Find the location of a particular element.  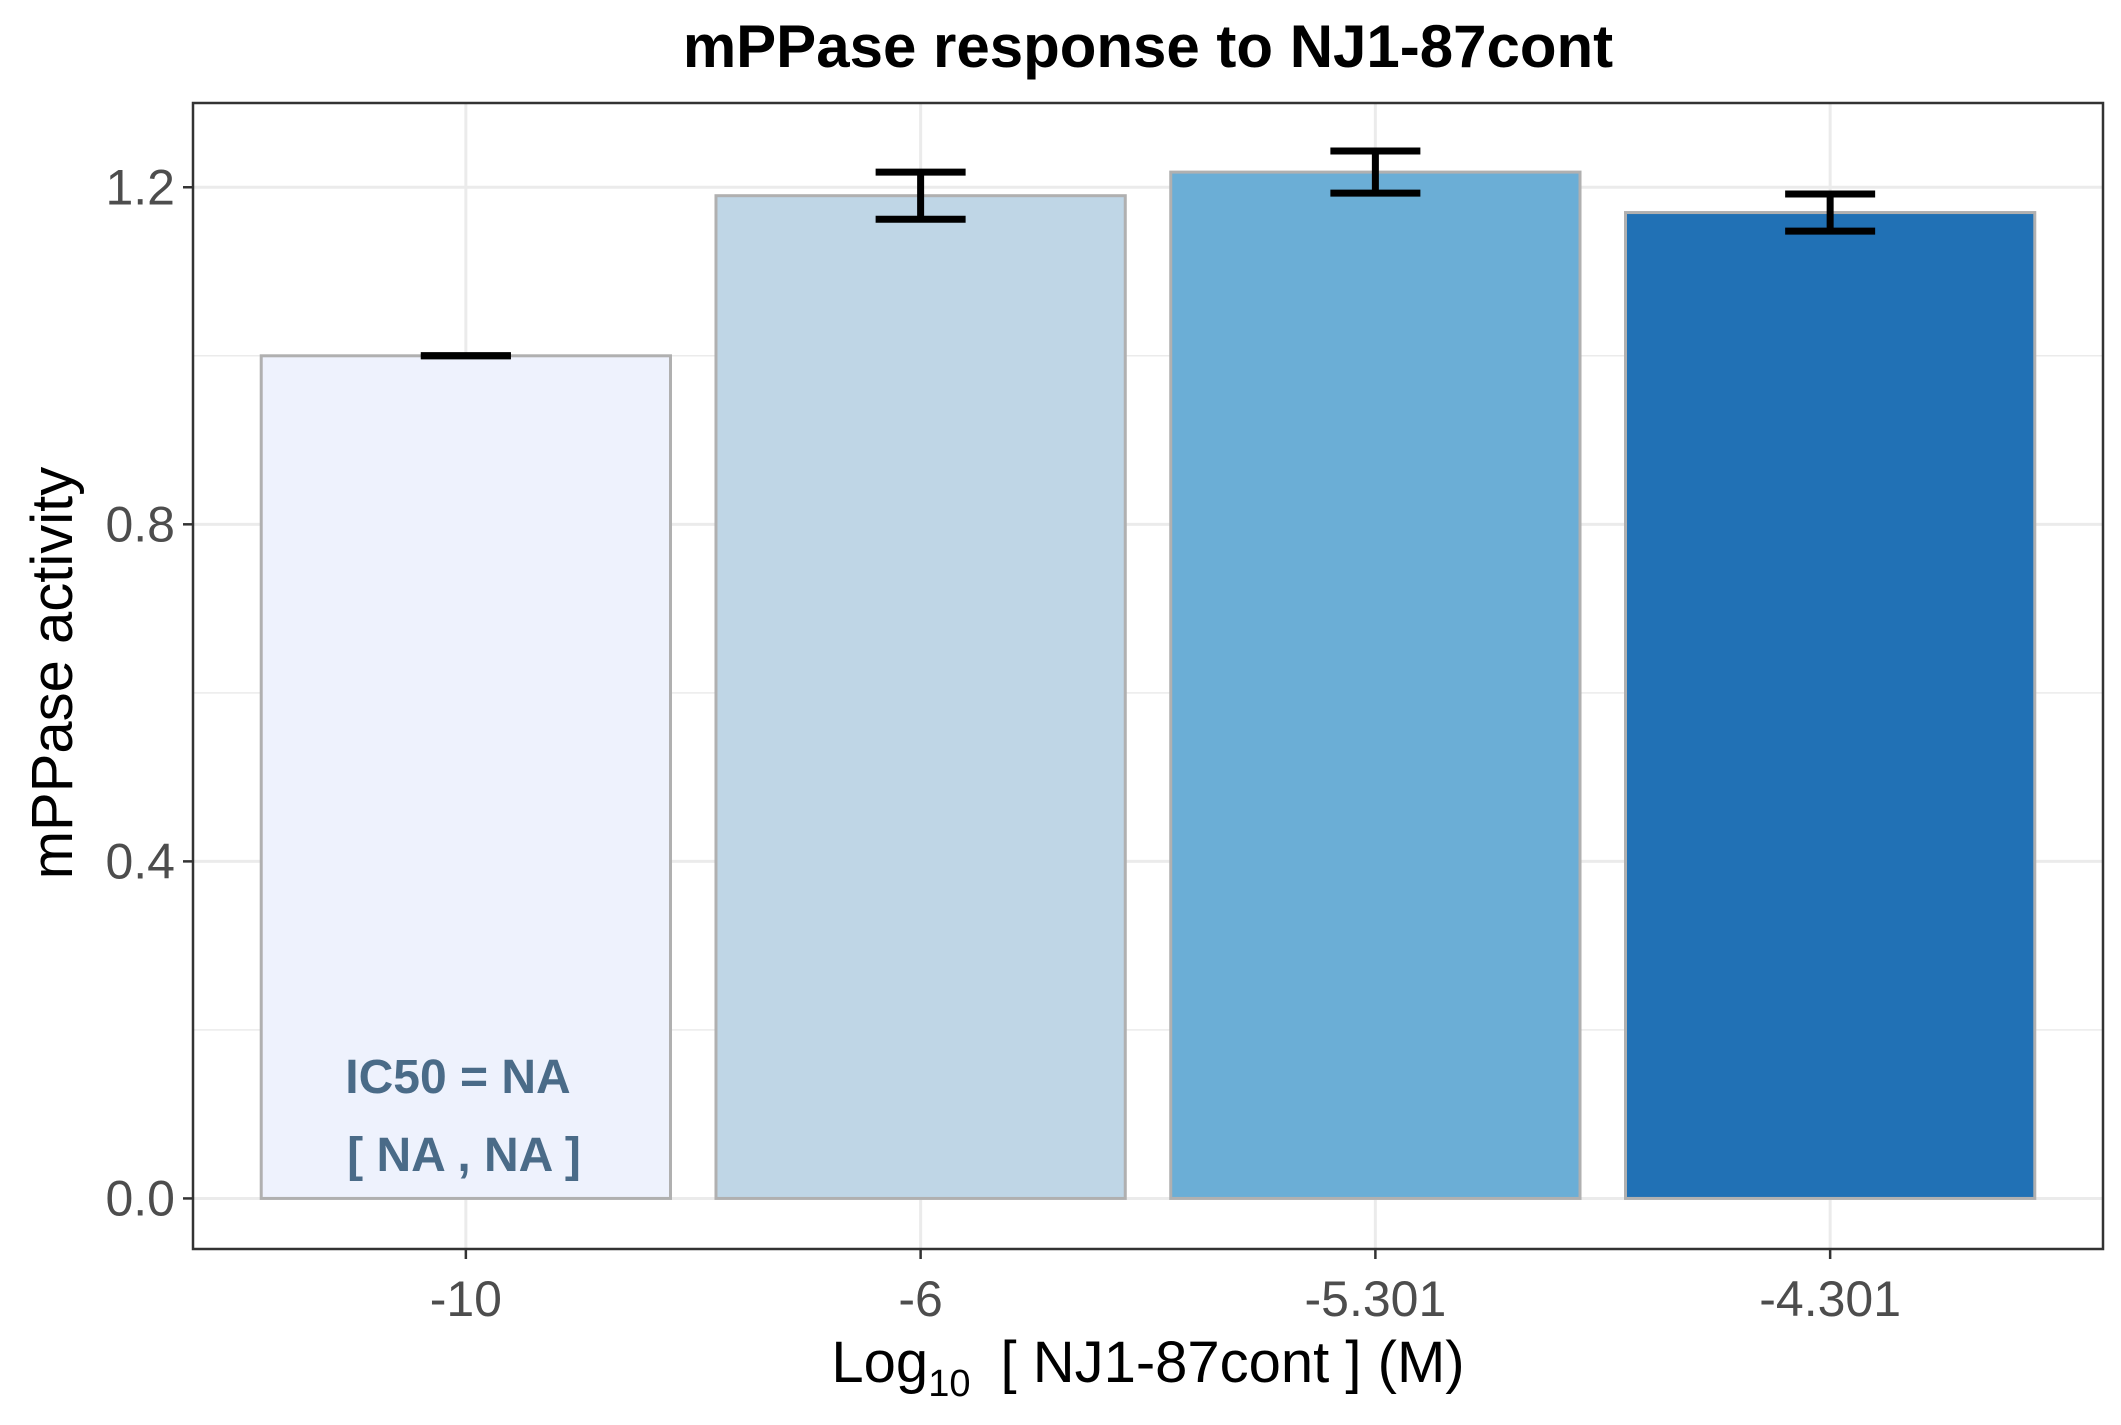

x-axis-title-subscript: 10 is located at coordinates (949, 1384).